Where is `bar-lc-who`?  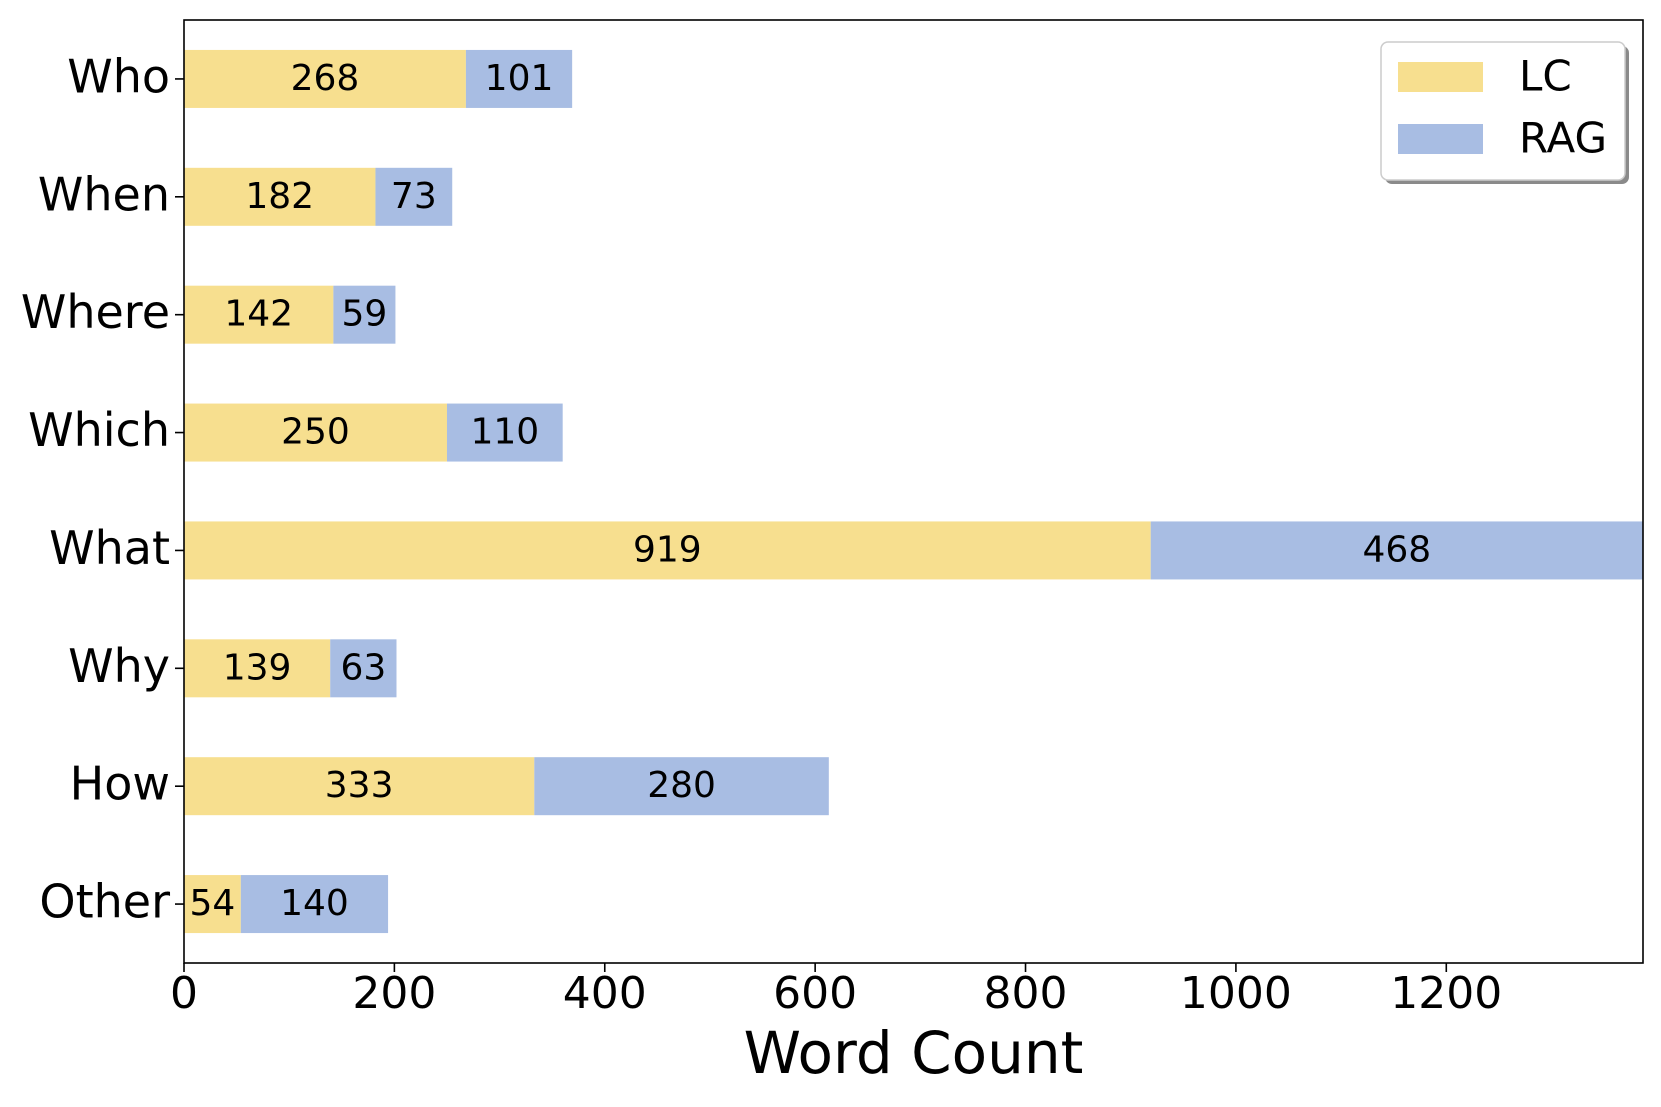
bar-lc-who is located at coordinates (325, 78).